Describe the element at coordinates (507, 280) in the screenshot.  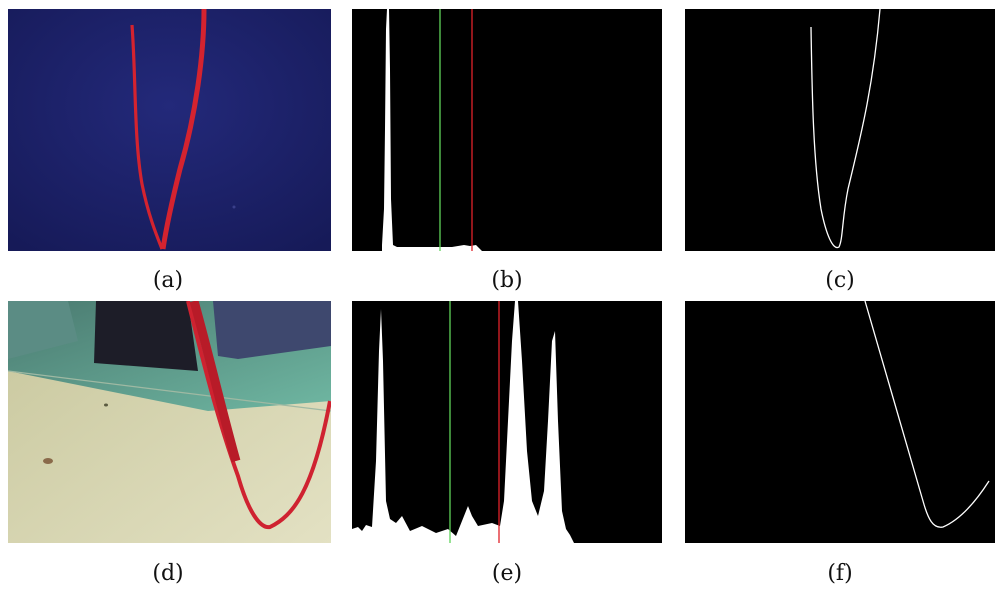
I see `caption-b: (b)` at that location.